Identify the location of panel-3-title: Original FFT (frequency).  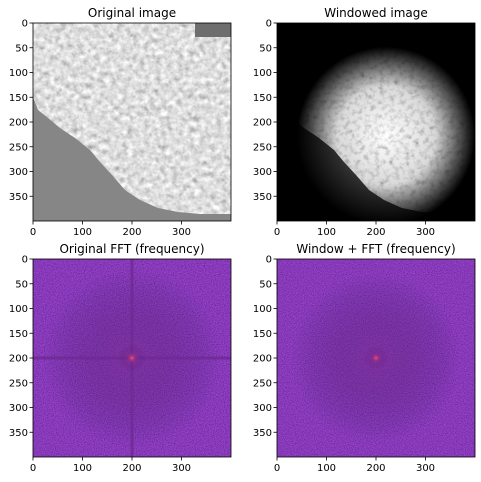
(131, 249).